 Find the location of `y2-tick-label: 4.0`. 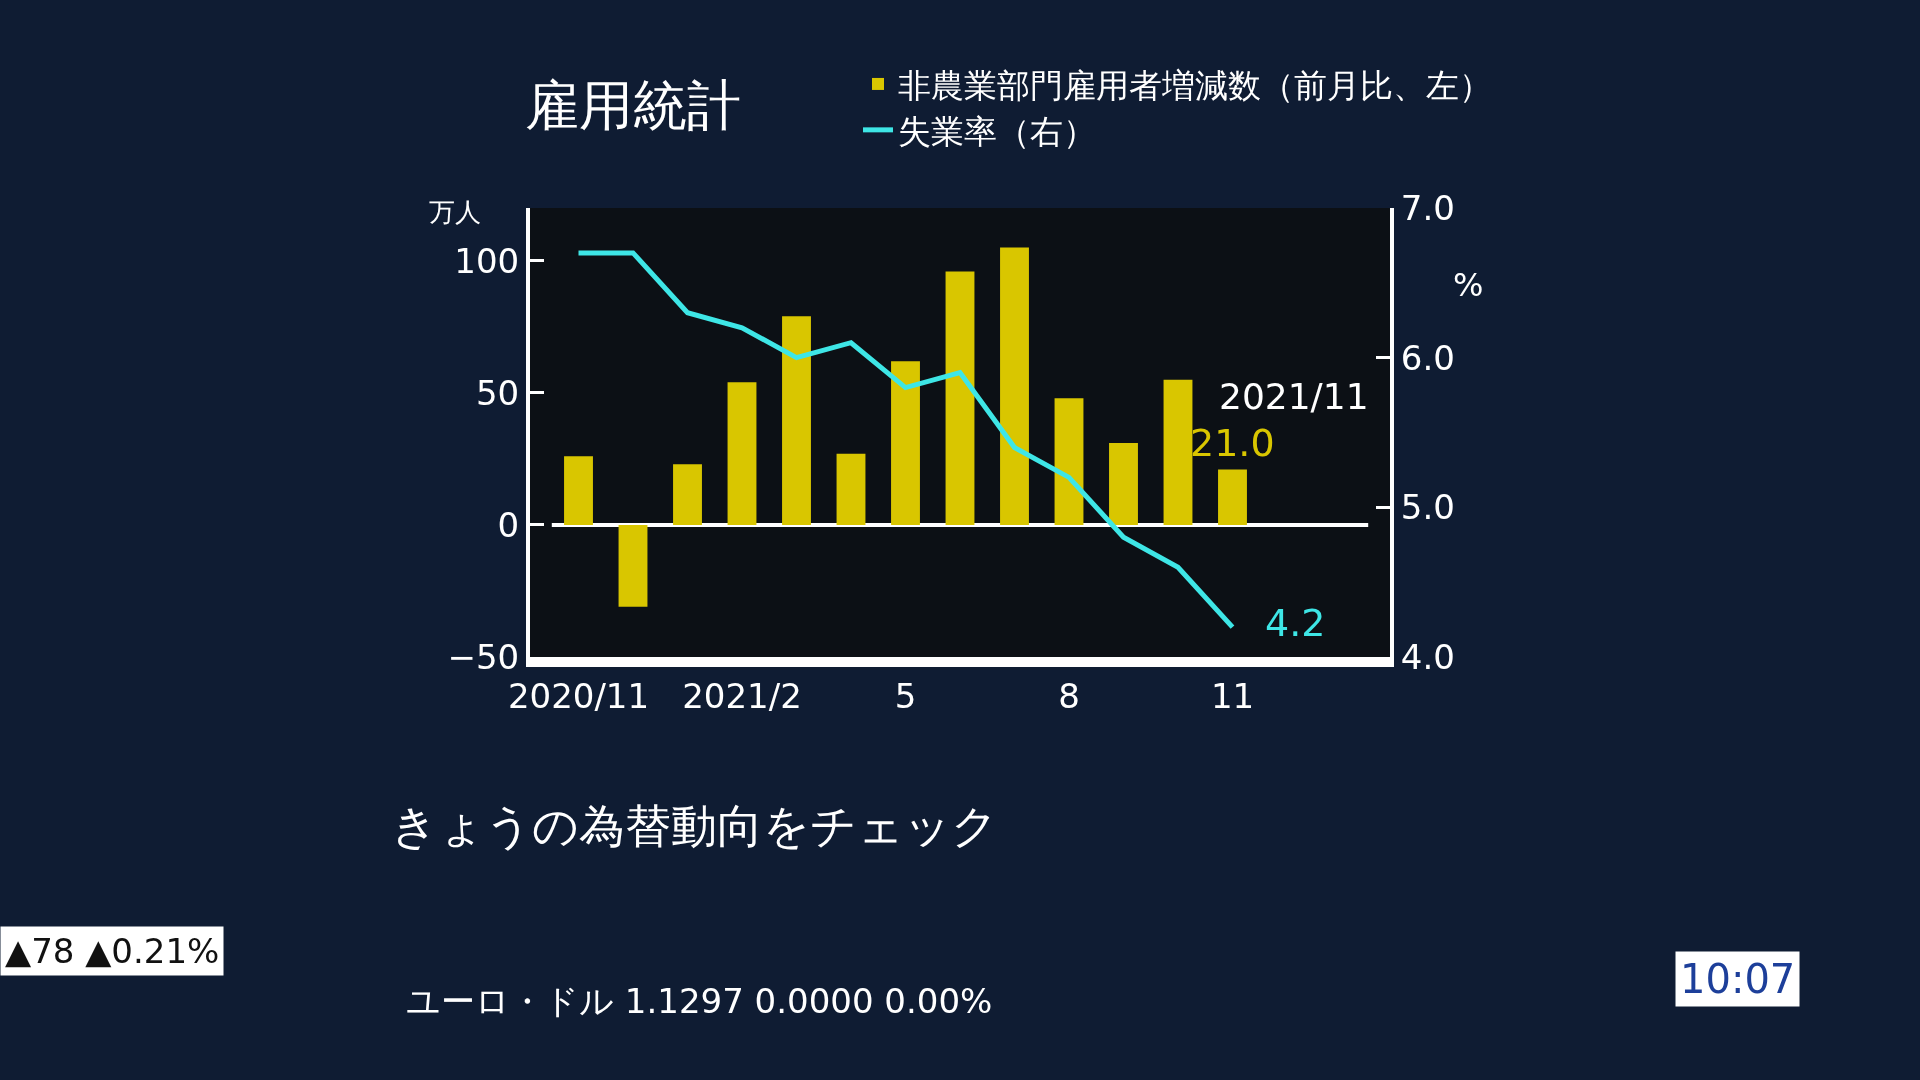

y2-tick-label: 4.0 is located at coordinates (1427, 656).